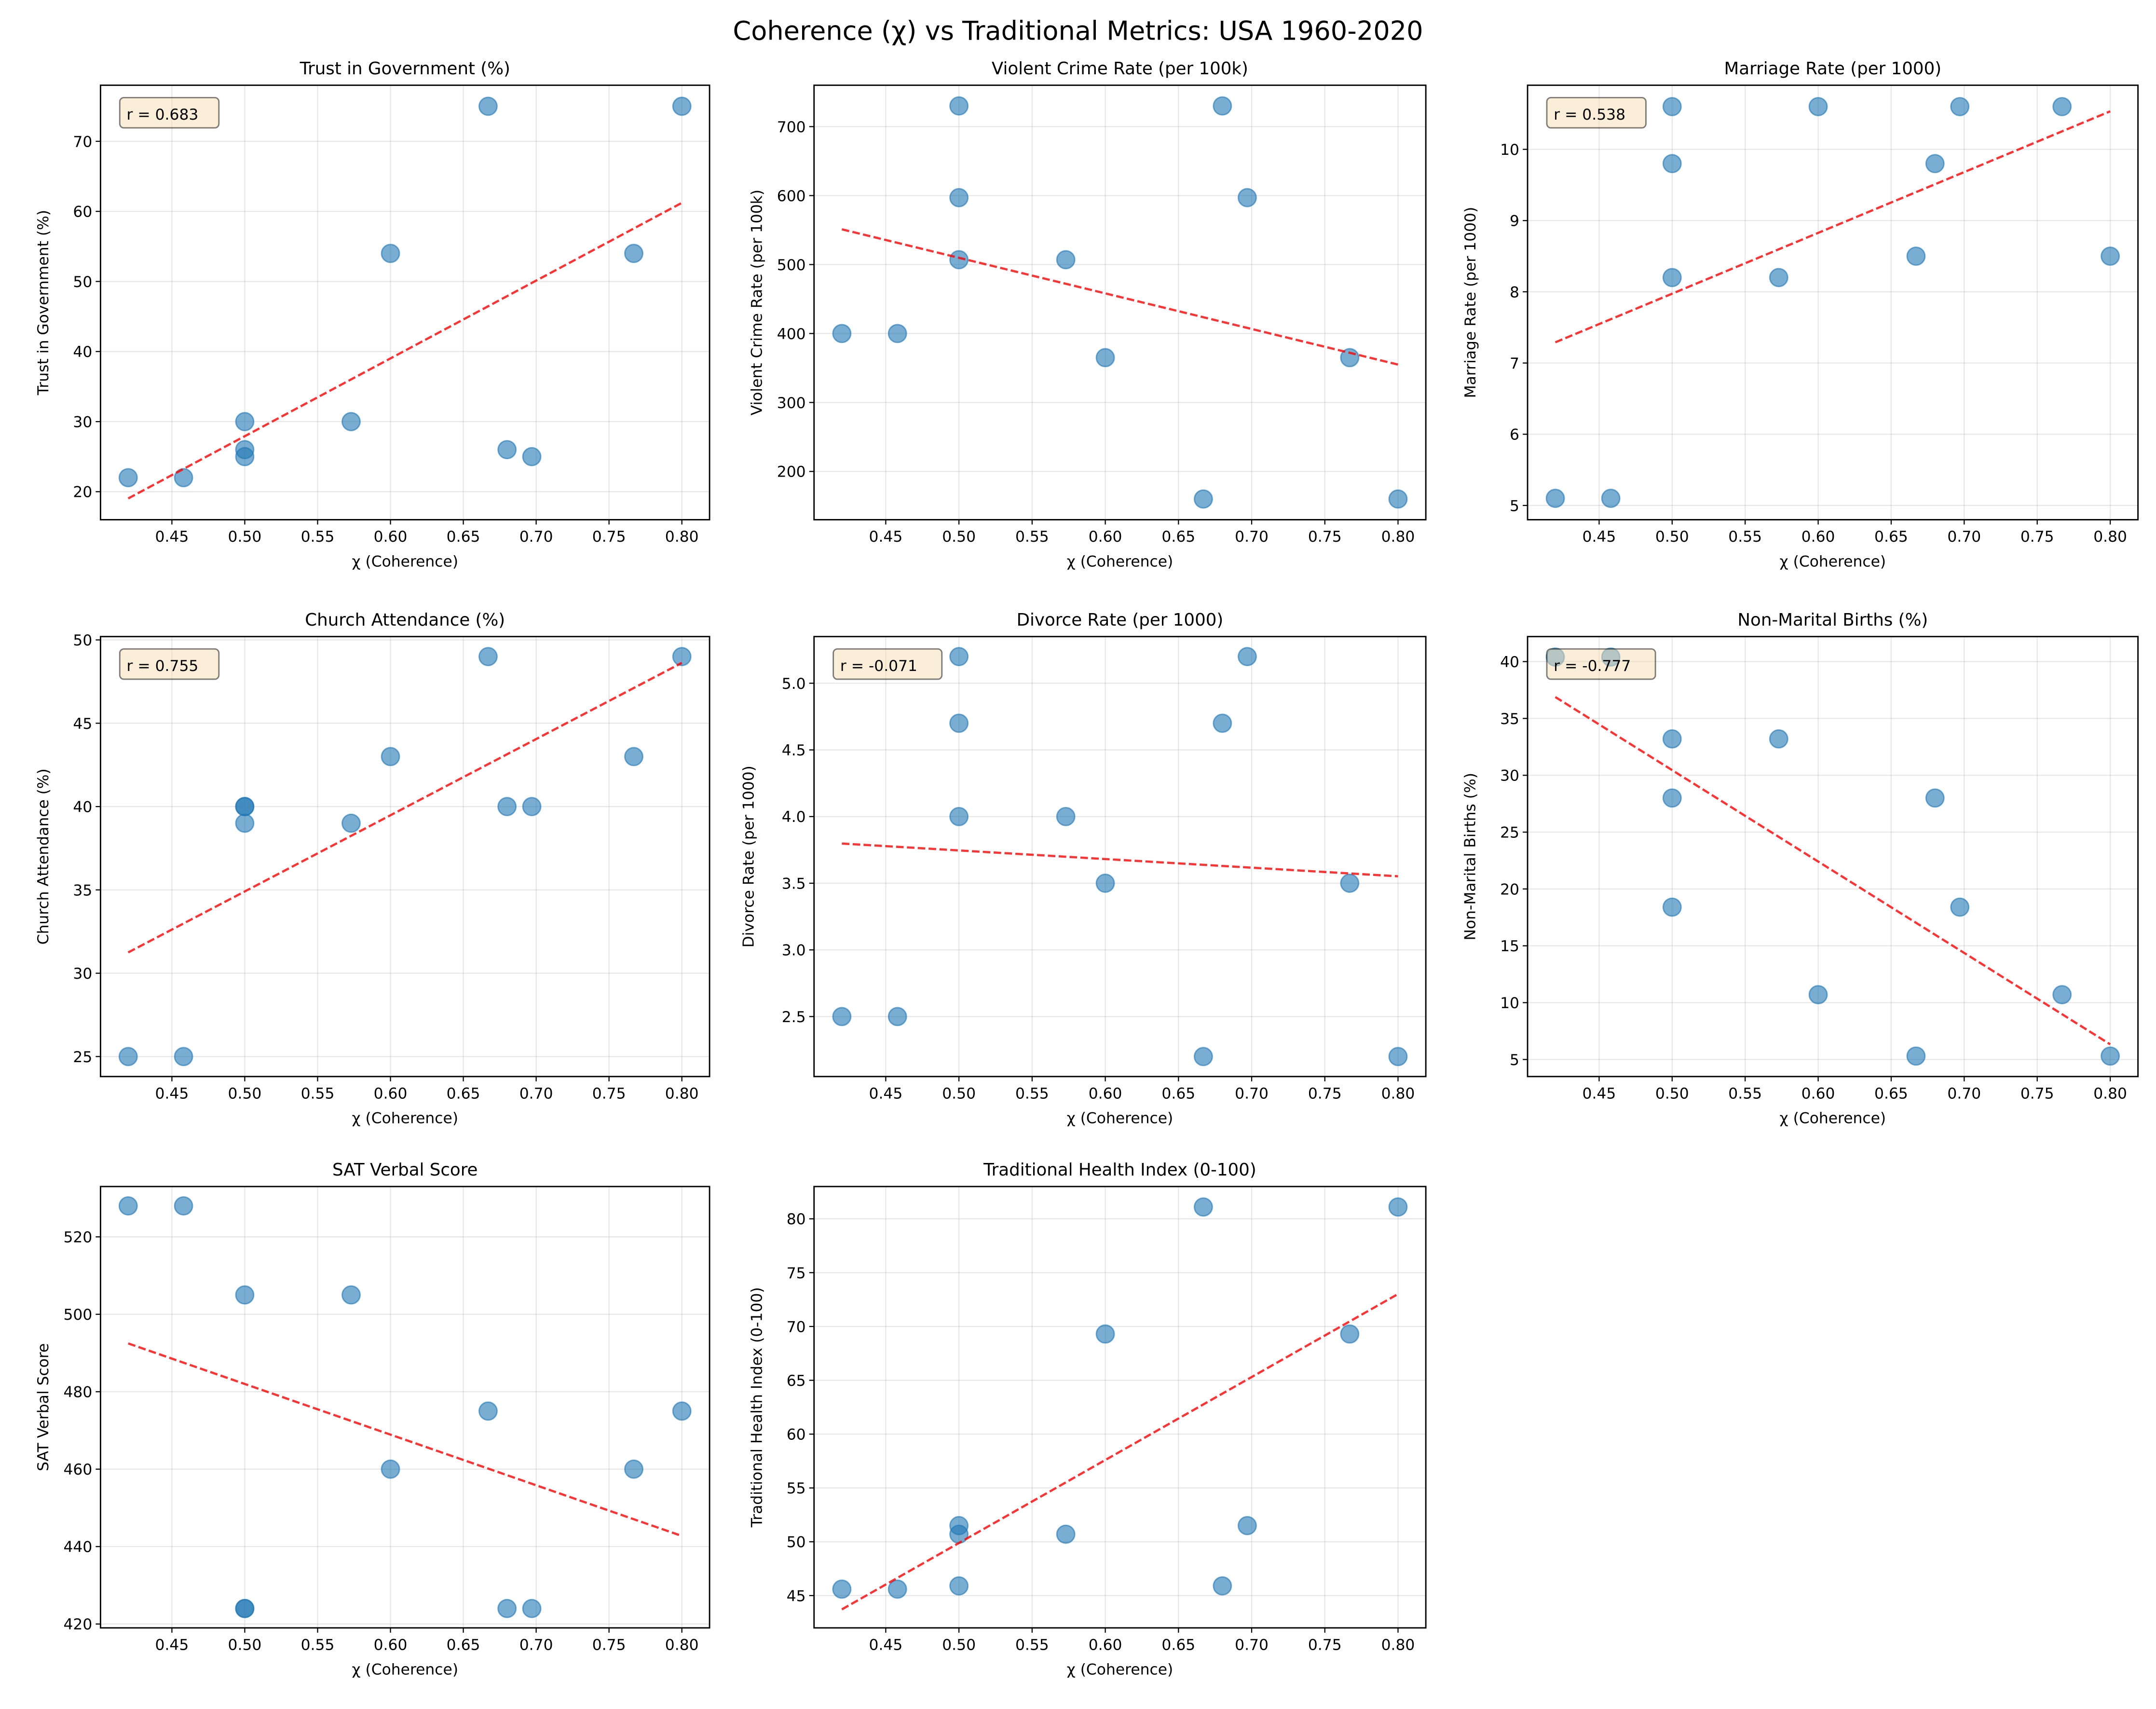 This screenshot has height=1709, width=2156. I want to click on y-axis-label: Non-Marital Births (%), so click(1470, 857).